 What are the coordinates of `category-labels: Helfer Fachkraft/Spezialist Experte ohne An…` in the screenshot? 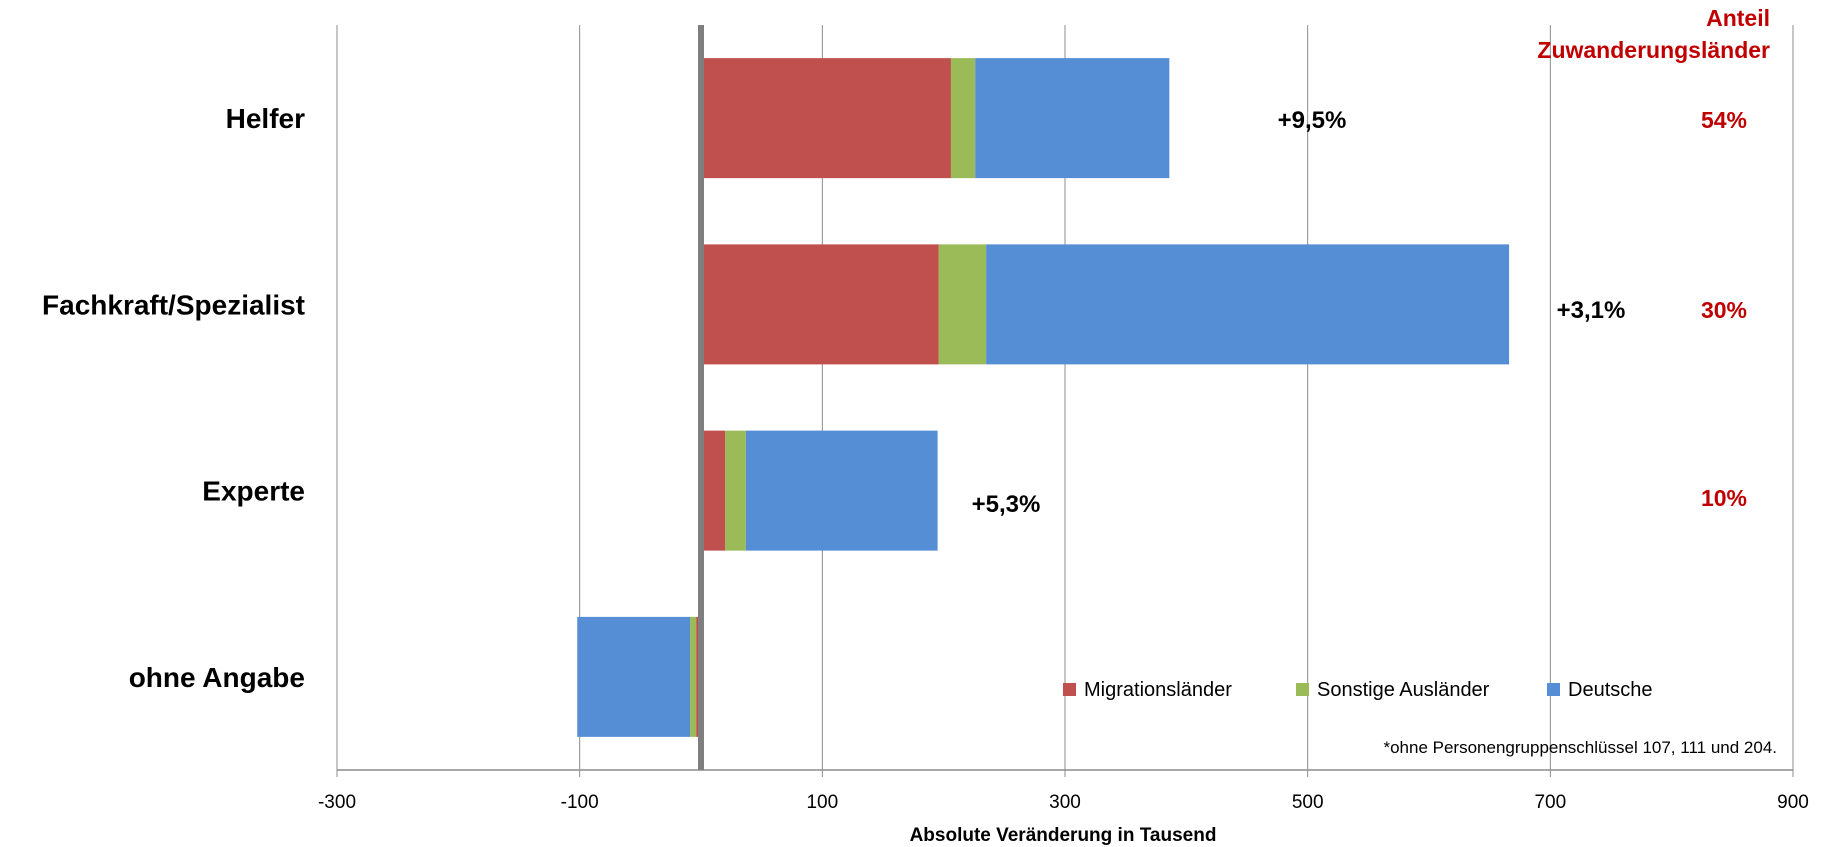 It's located at (173, 398).